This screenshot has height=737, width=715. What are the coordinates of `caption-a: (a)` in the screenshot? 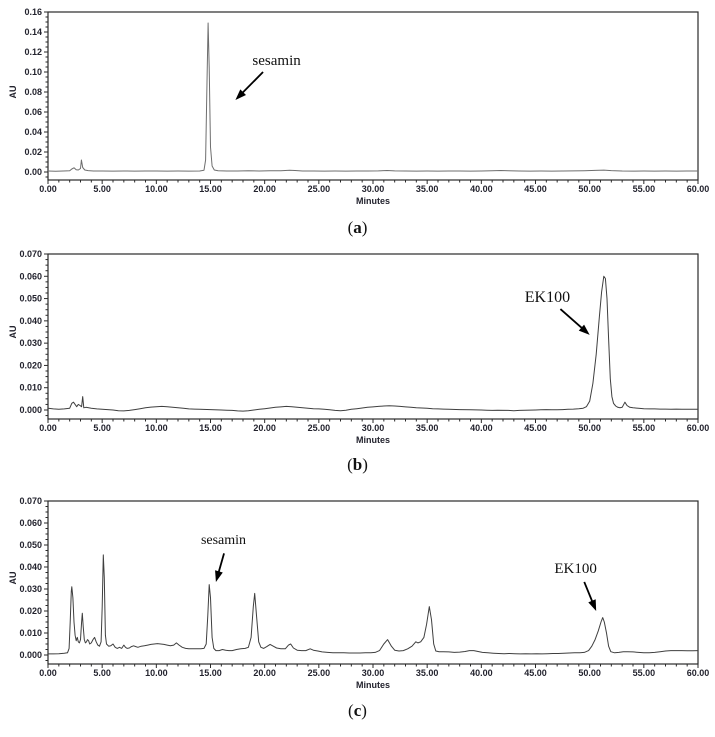 It's located at (357, 227).